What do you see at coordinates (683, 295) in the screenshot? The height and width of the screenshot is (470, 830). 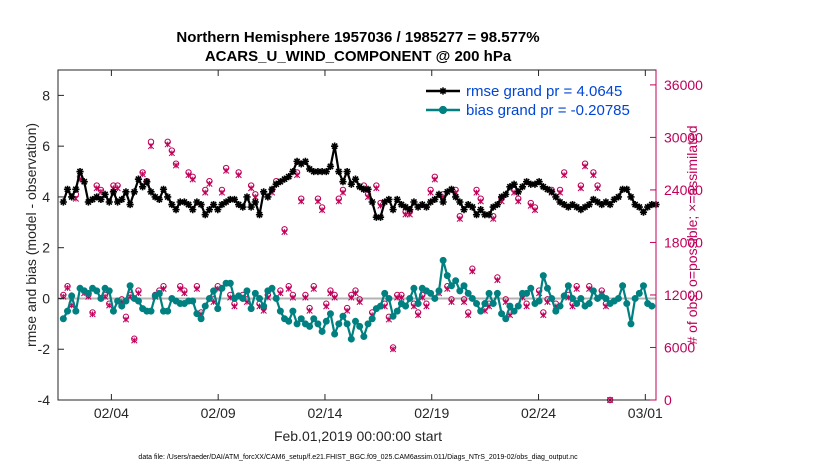 I see `y-right-tick-label: 12000` at bounding box center [683, 295].